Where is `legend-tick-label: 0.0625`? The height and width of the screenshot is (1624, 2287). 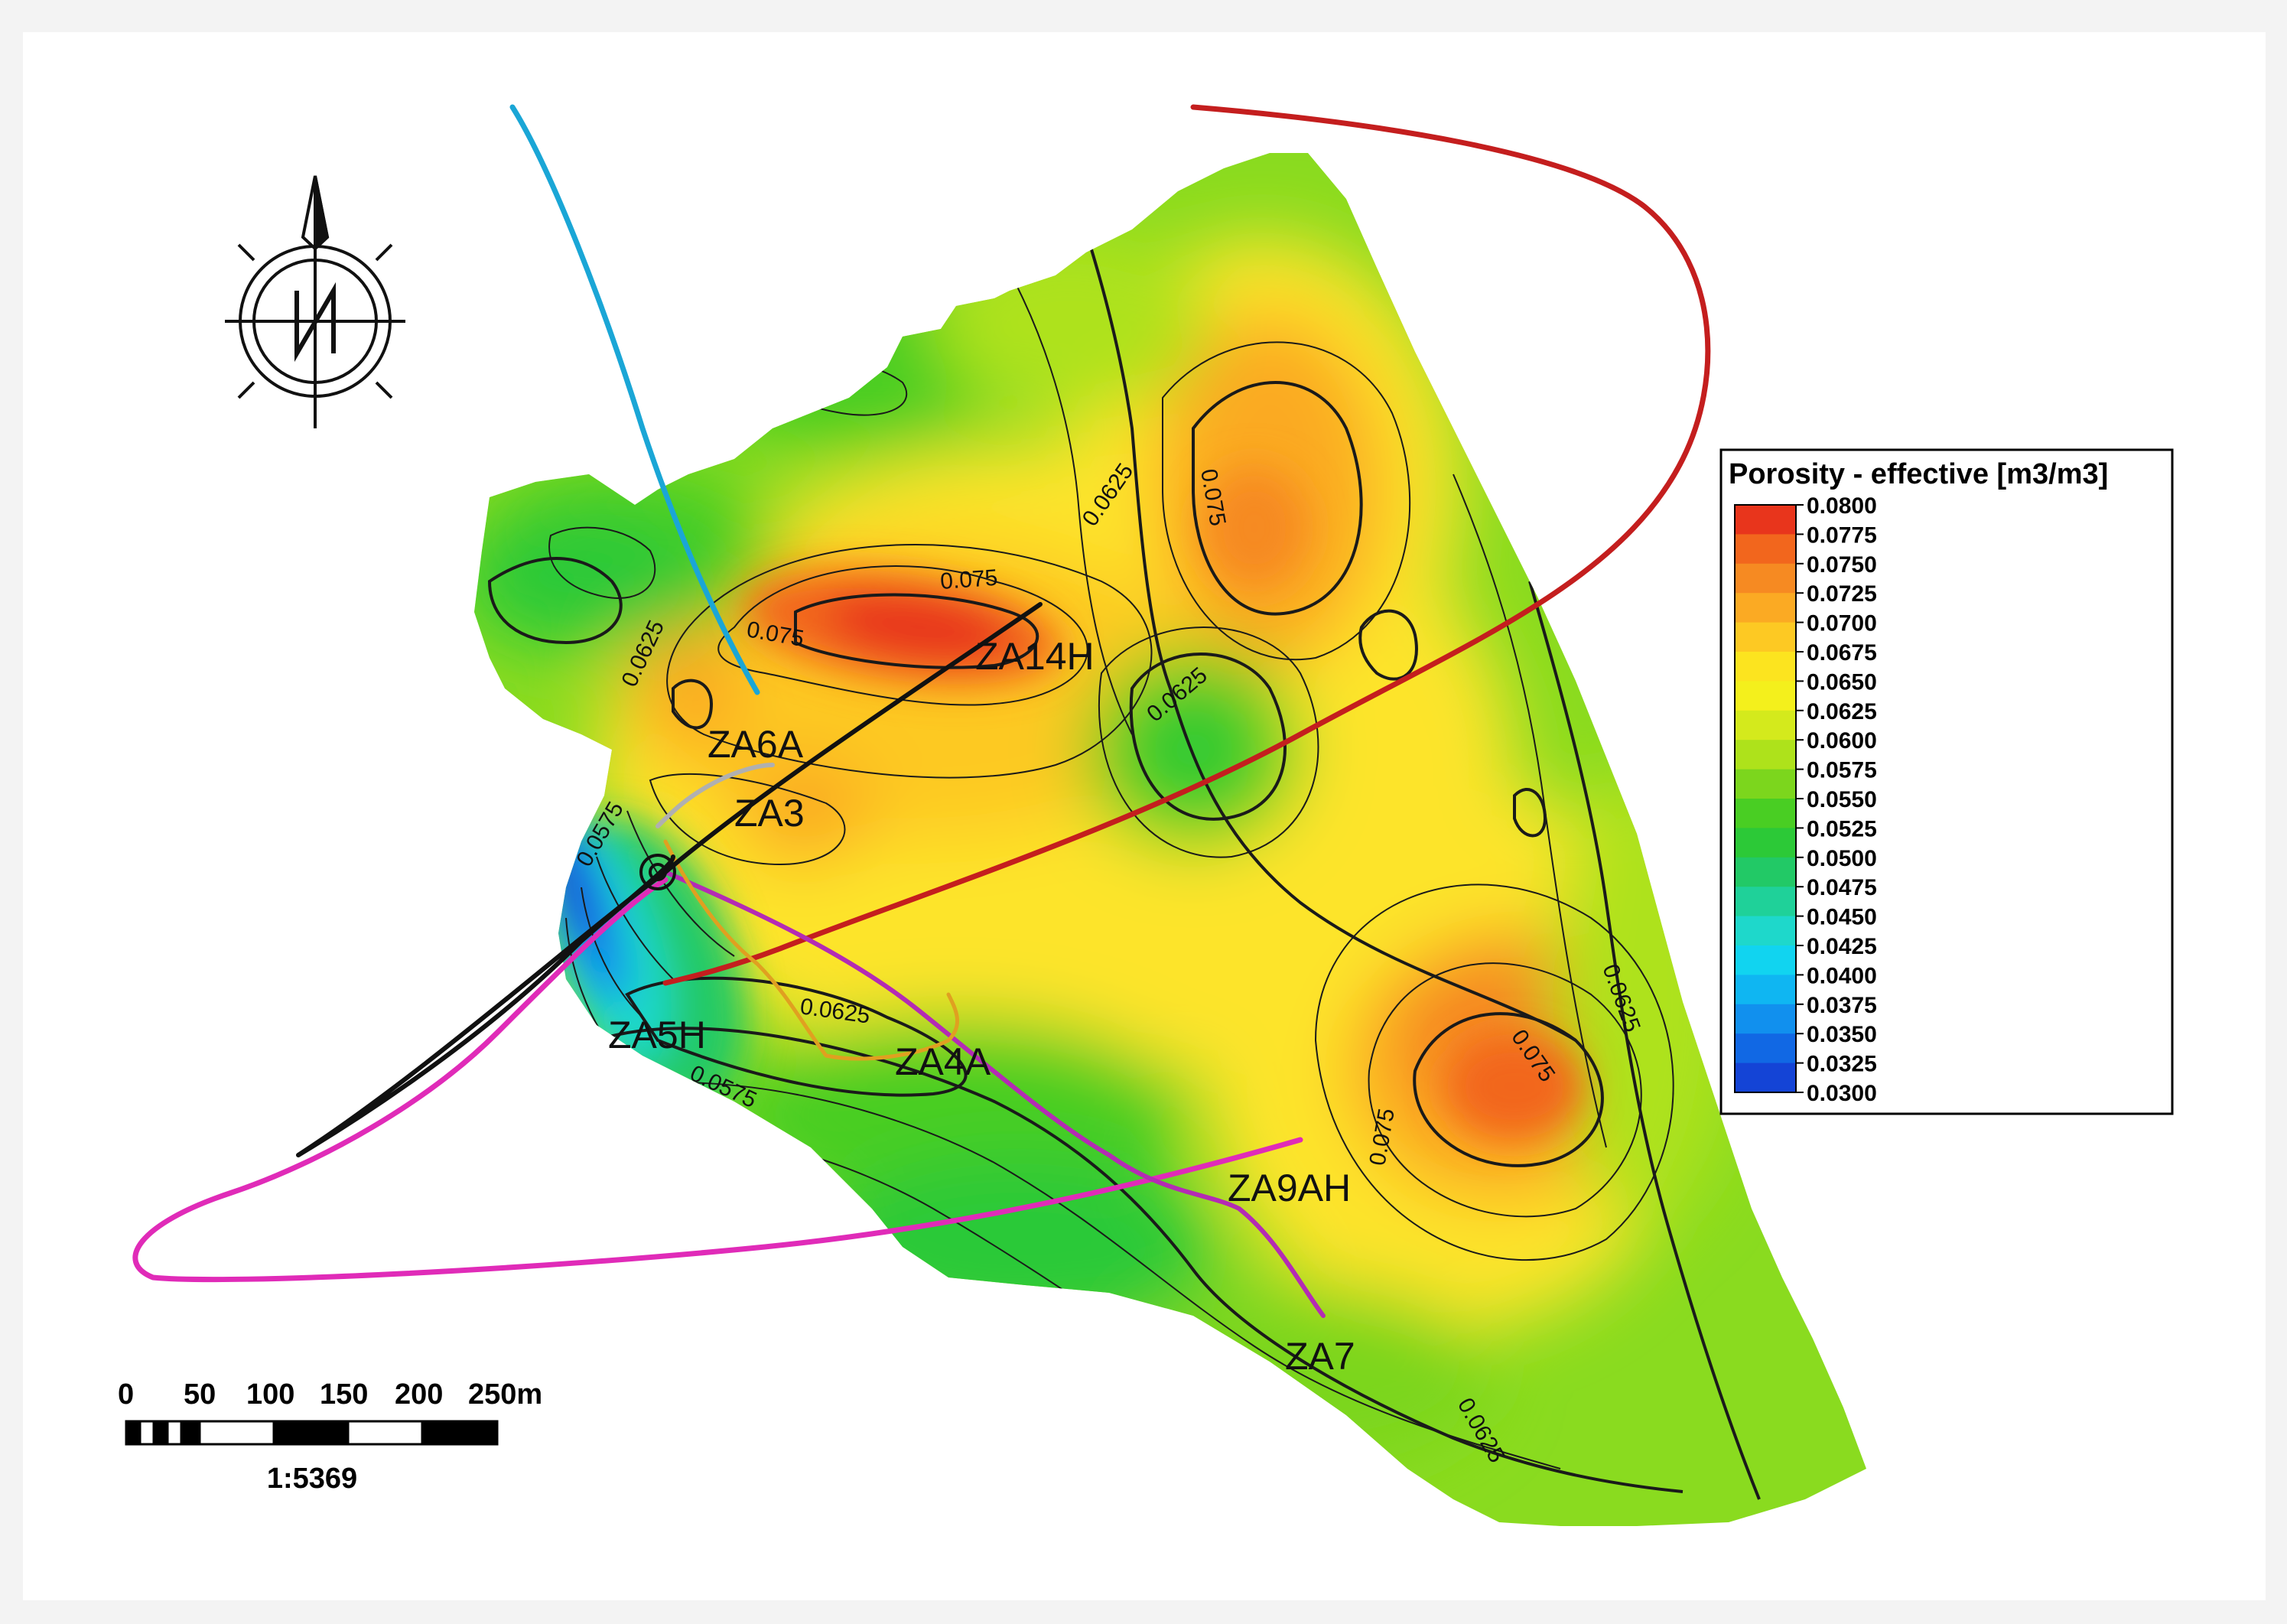 legend-tick-label: 0.0625 is located at coordinates (1842, 711).